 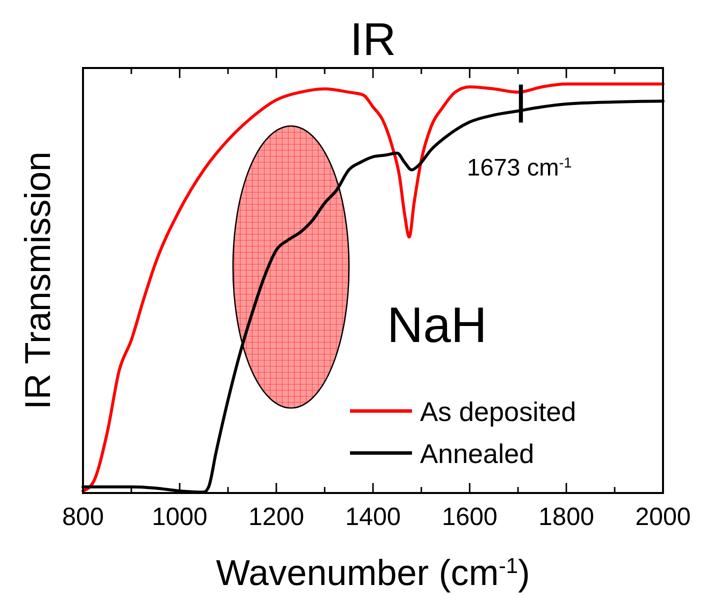 What do you see at coordinates (566, 517) in the screenshot?
I see `x-tick-label: 1800` at bounding box center [566, 517].